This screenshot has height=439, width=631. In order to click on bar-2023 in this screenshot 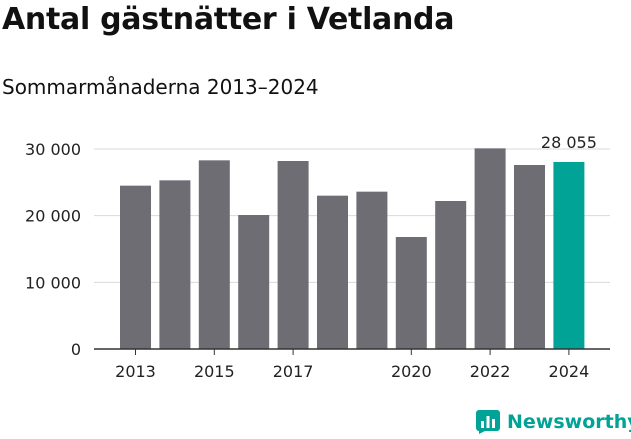, I will do `click(529, 257)`.